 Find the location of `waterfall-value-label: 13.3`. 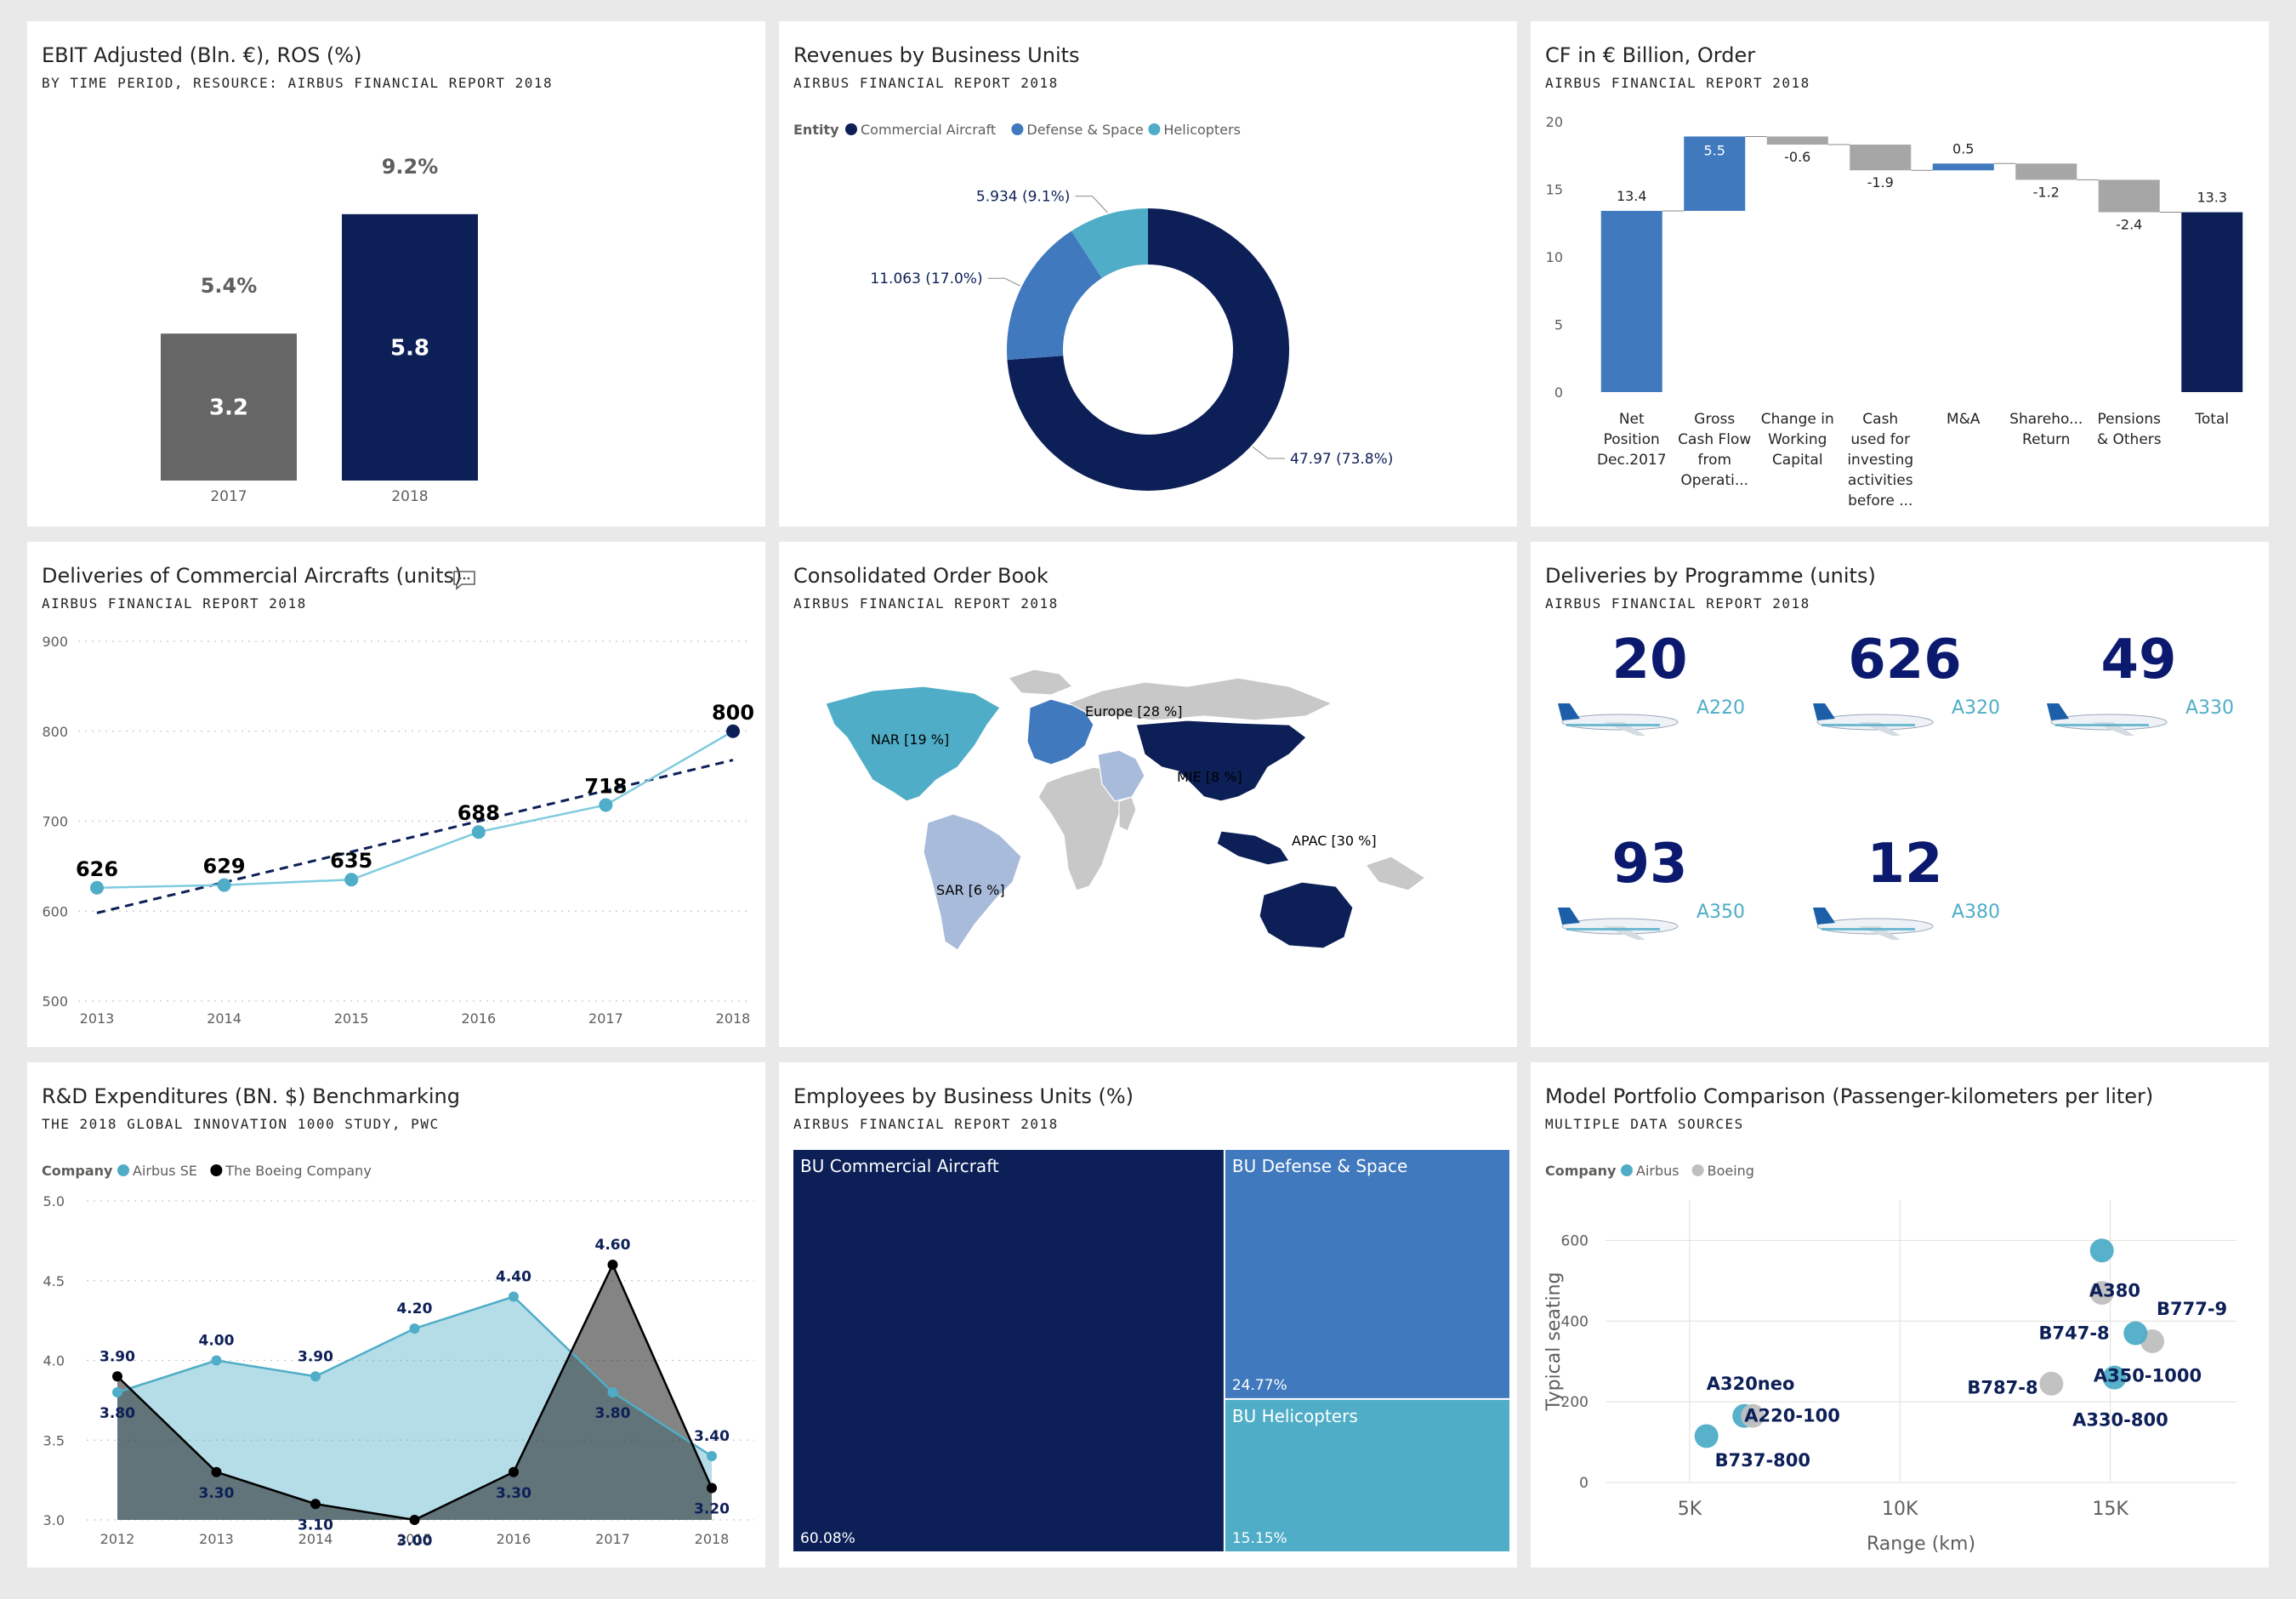

waterfall-value-label: 13.3 is located at coordinates (2212, 198).